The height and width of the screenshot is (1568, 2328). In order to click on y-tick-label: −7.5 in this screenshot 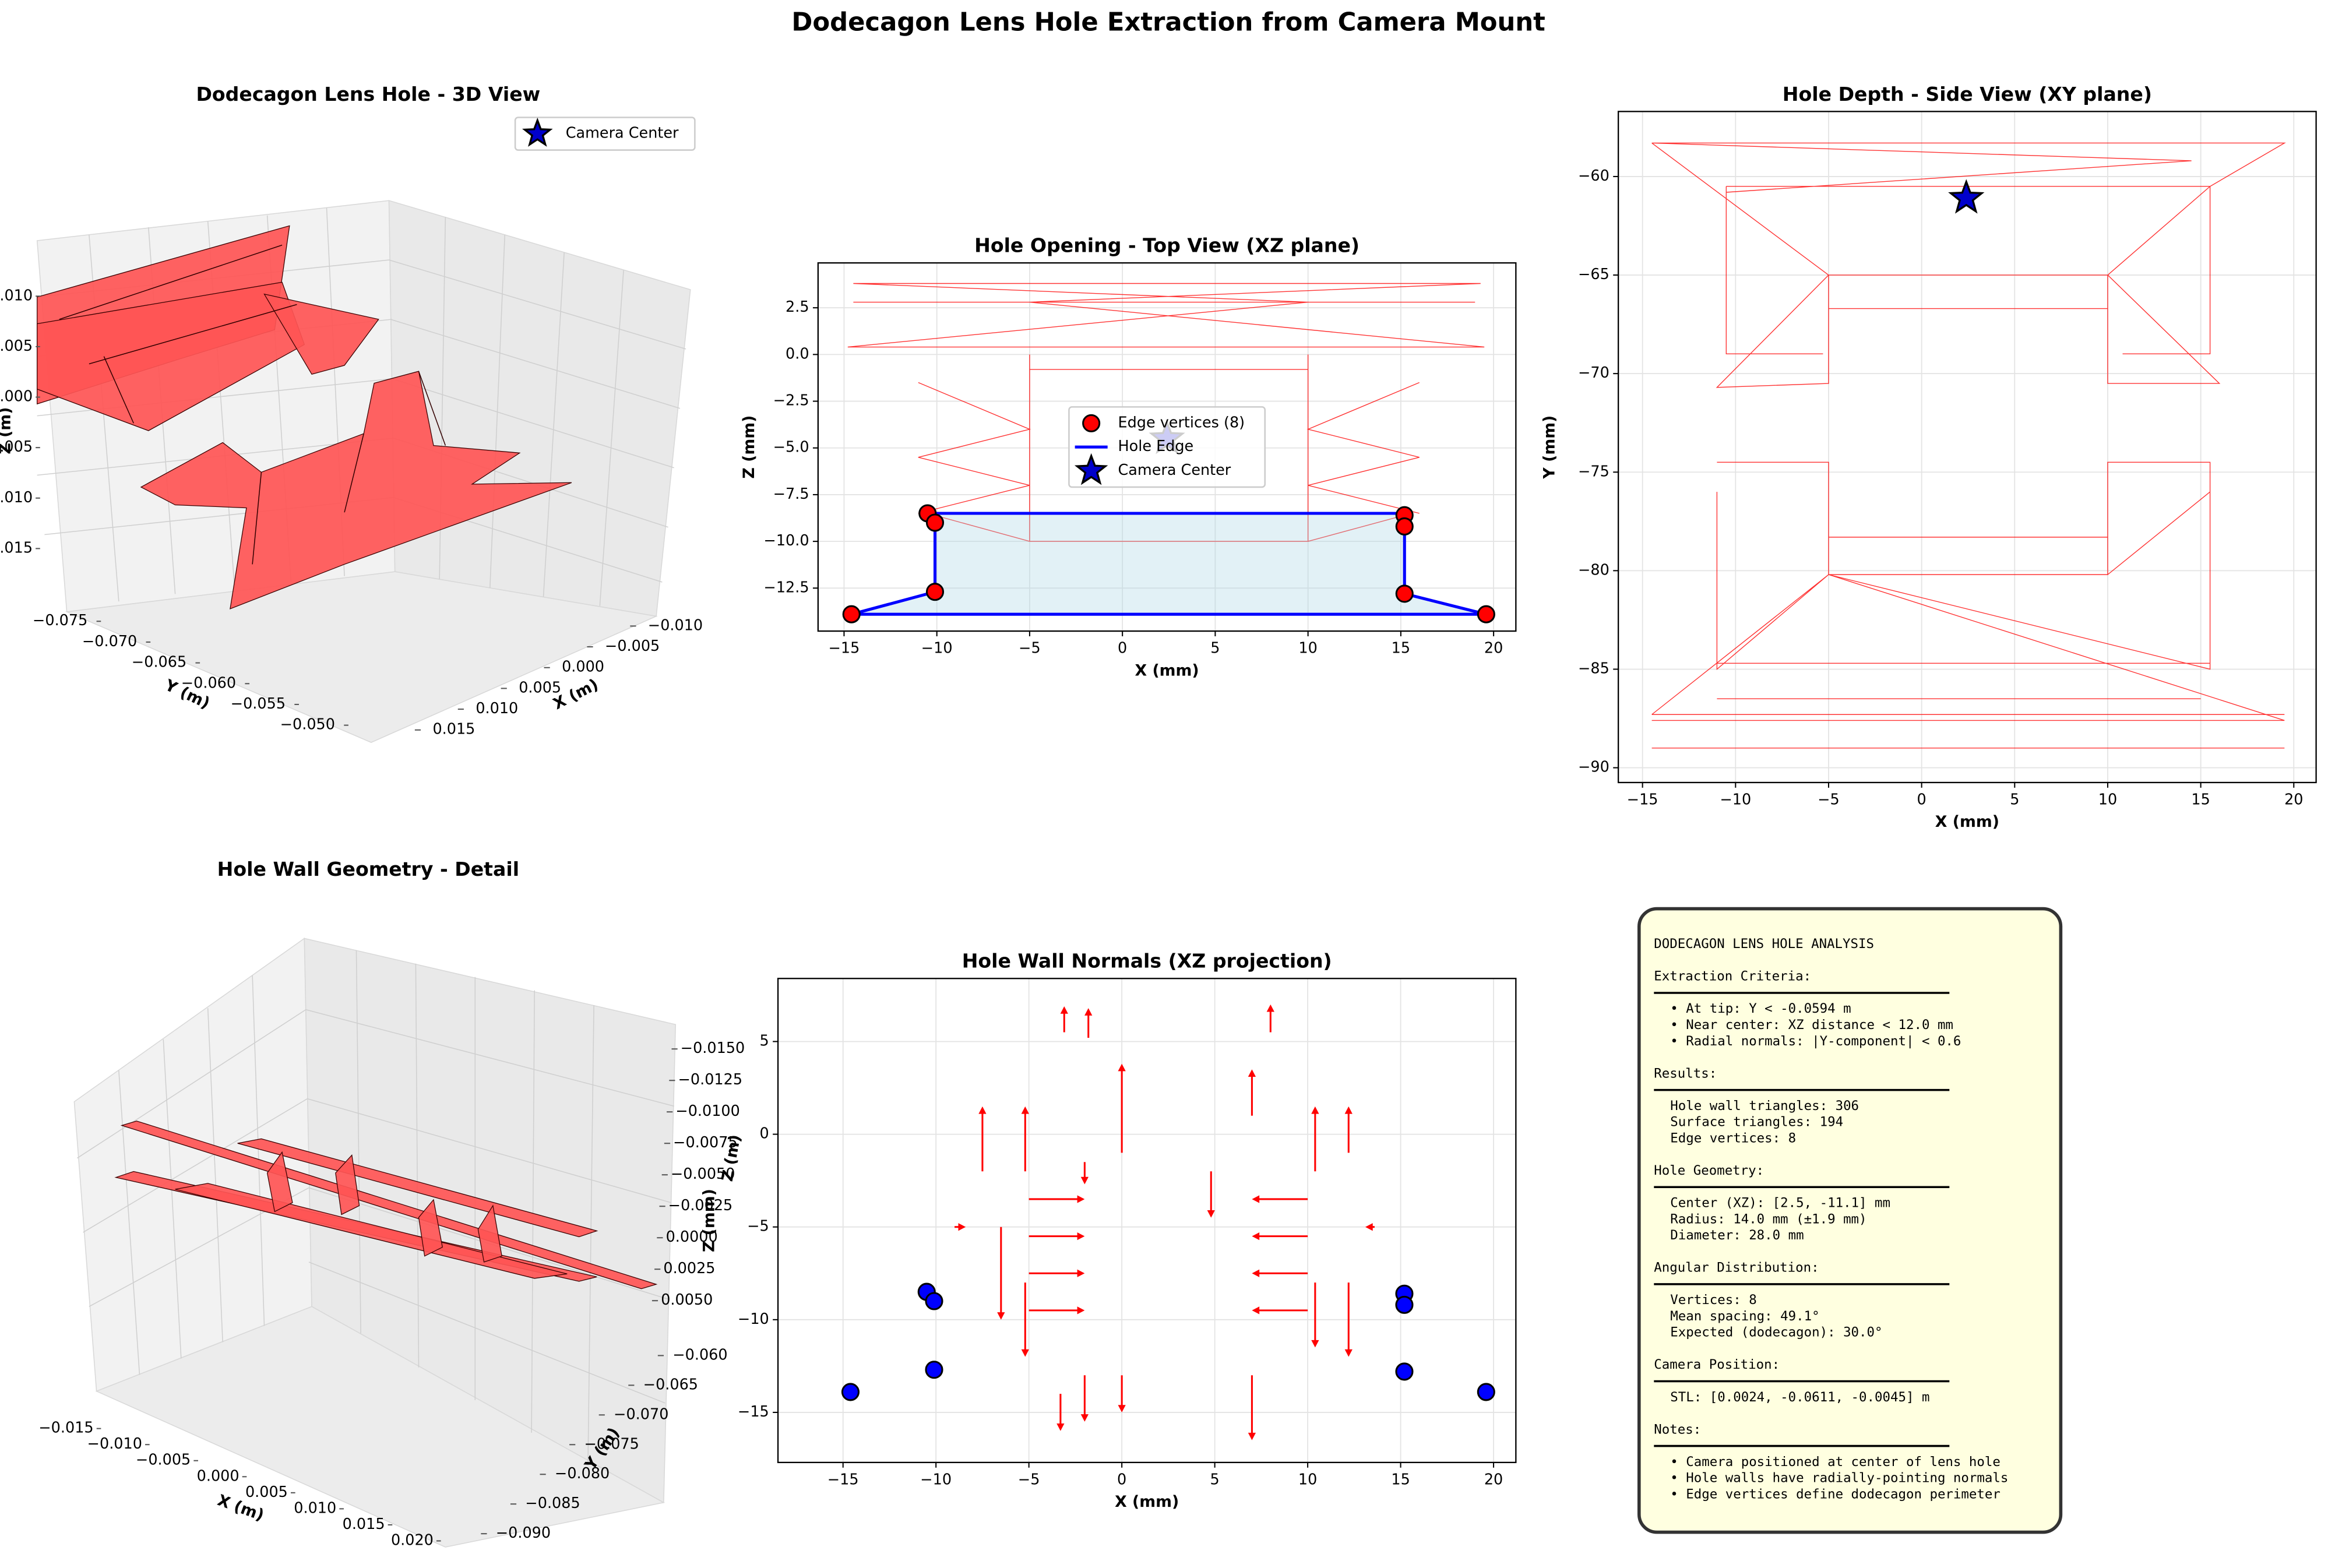, I will do `click(791, 494)`.